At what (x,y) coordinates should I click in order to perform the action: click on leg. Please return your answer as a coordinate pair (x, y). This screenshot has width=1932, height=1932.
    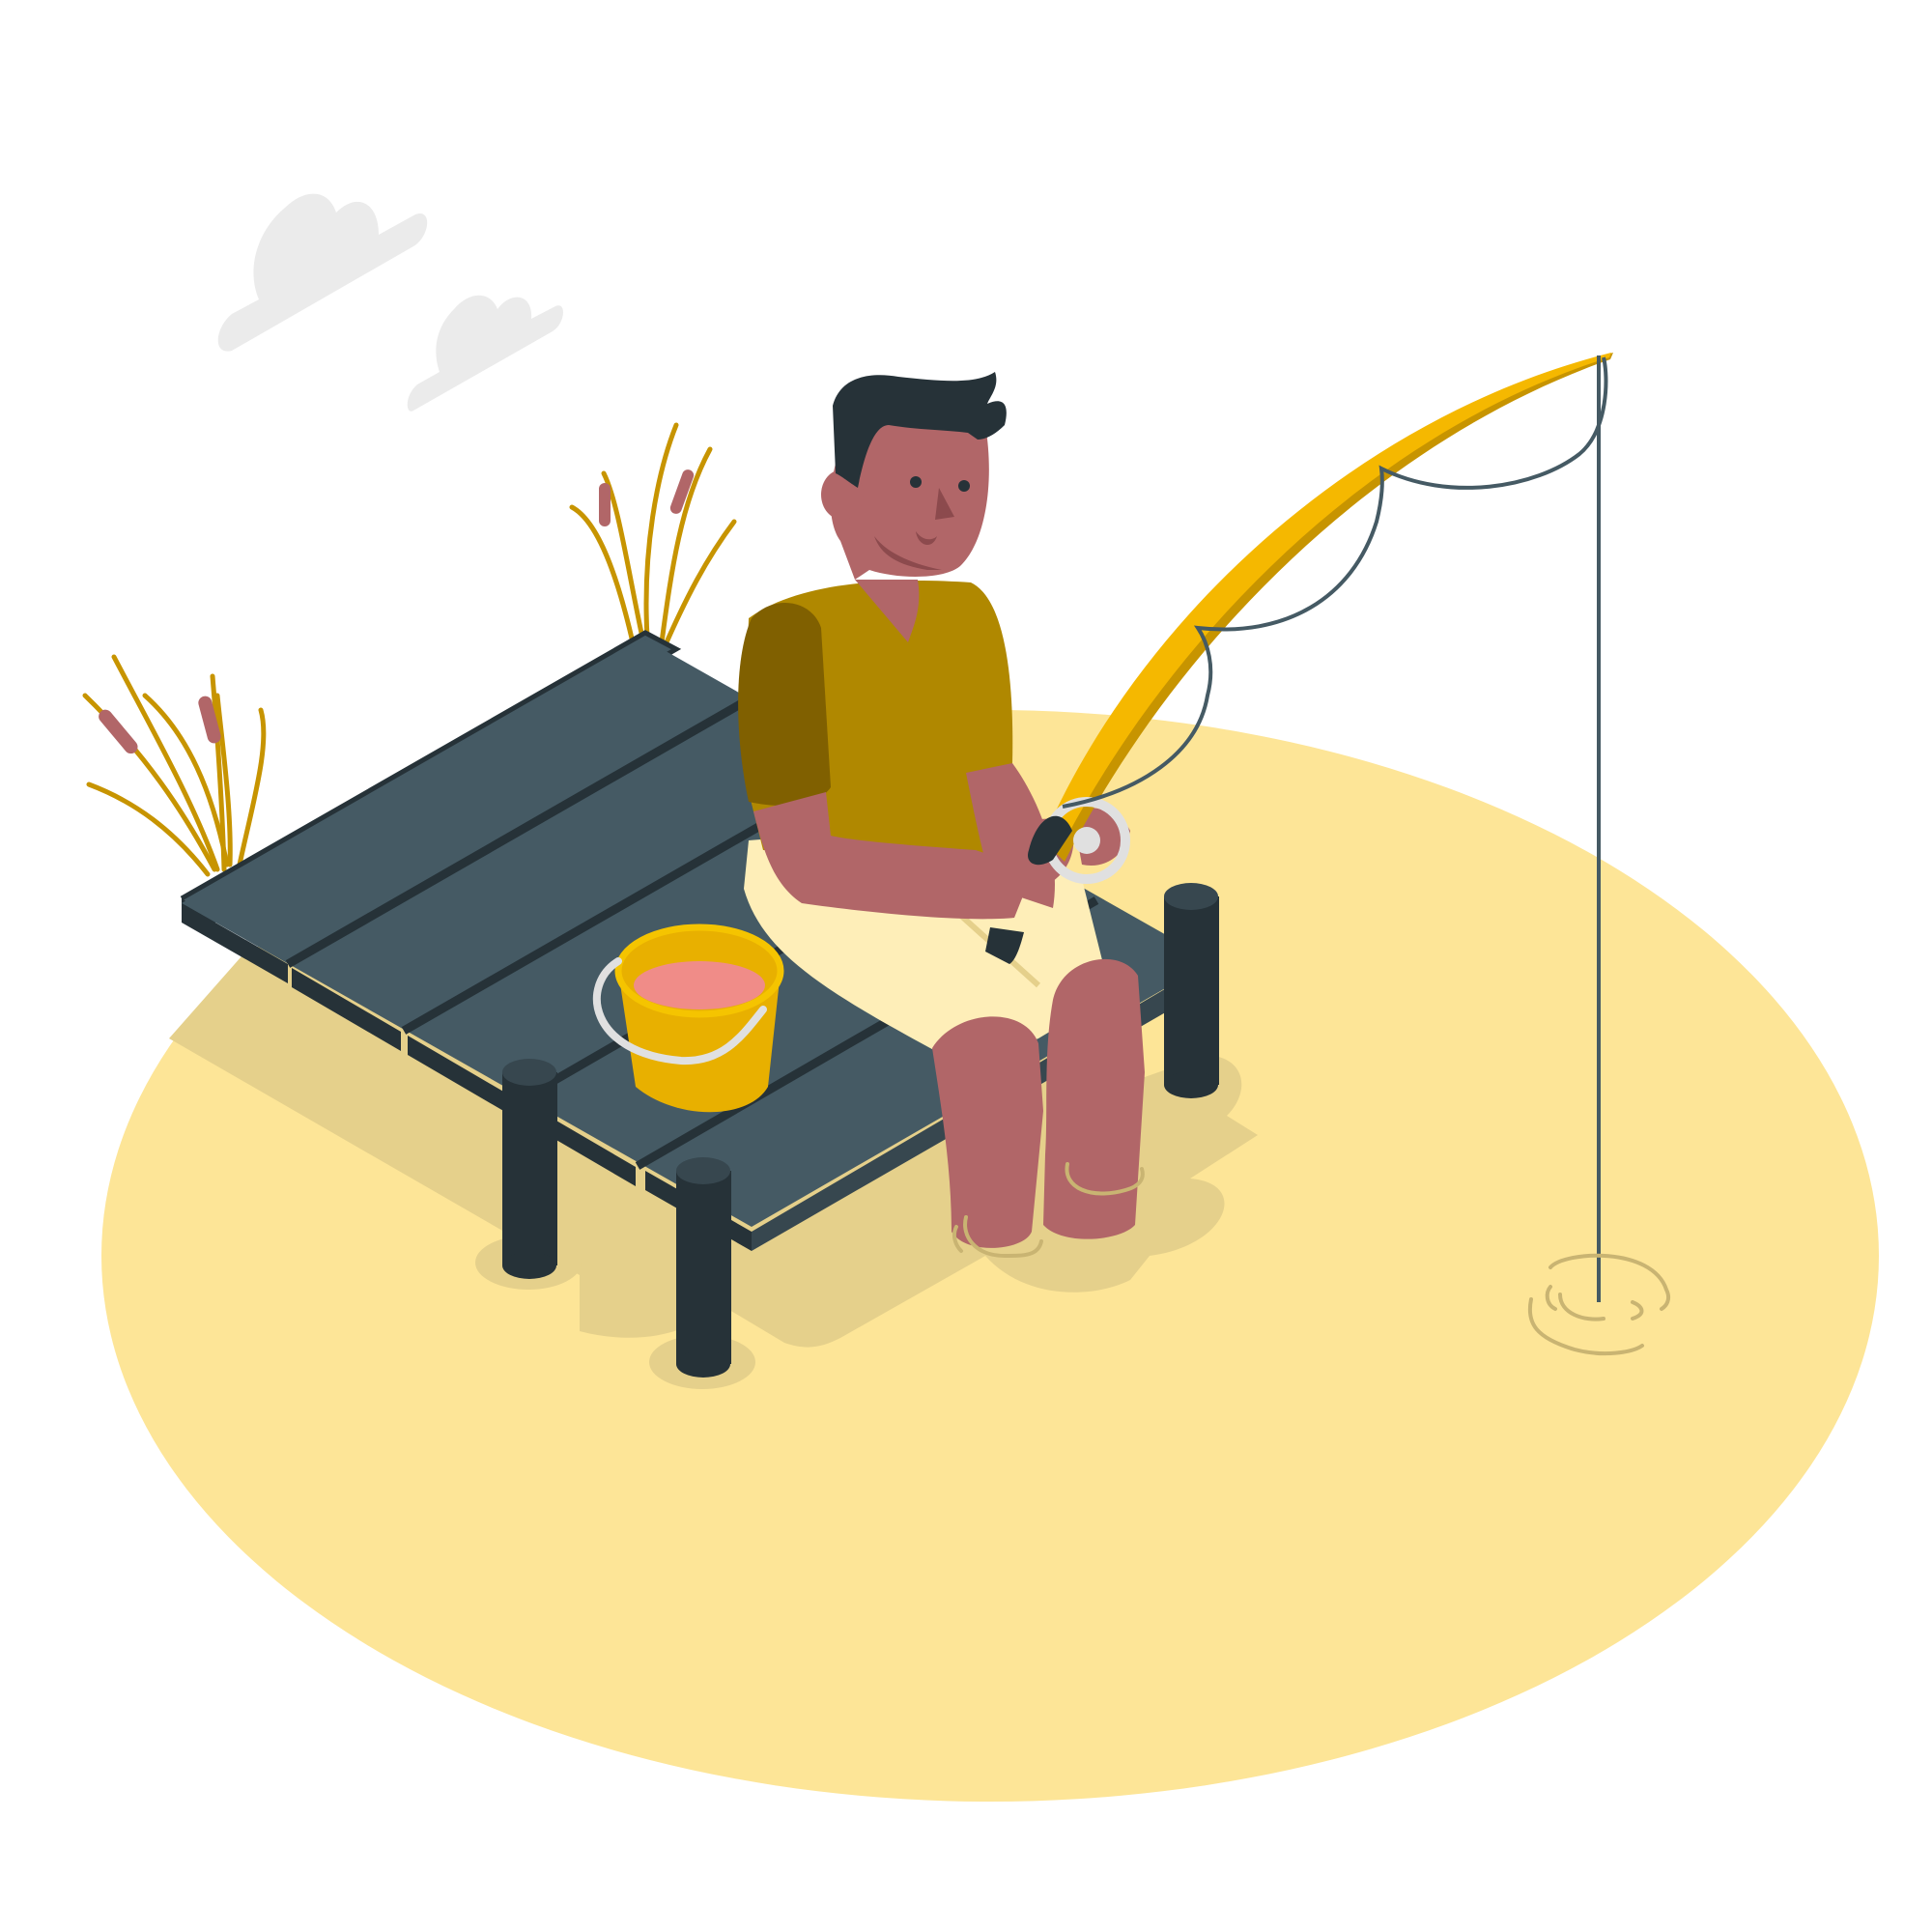
    Looking at the image, I should click on (1094, 1099).